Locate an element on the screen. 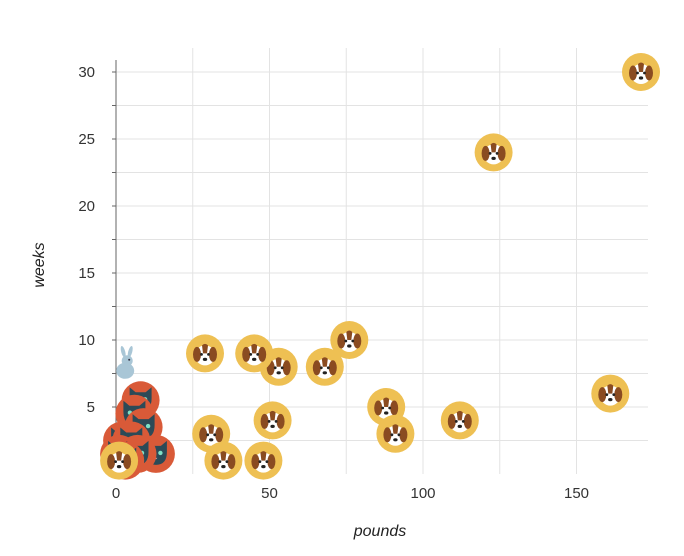  y-tick-label: 25 is located at coordinates (86, 139).